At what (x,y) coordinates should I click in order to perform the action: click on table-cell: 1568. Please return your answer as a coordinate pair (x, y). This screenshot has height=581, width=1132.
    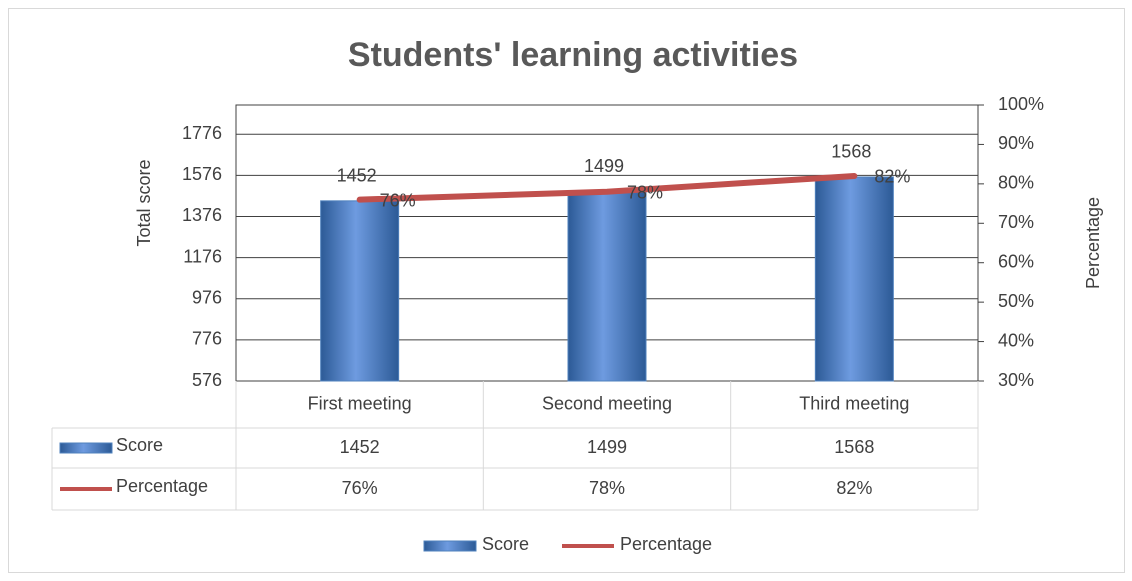
    Looking at the image, I should click on (854, 447).